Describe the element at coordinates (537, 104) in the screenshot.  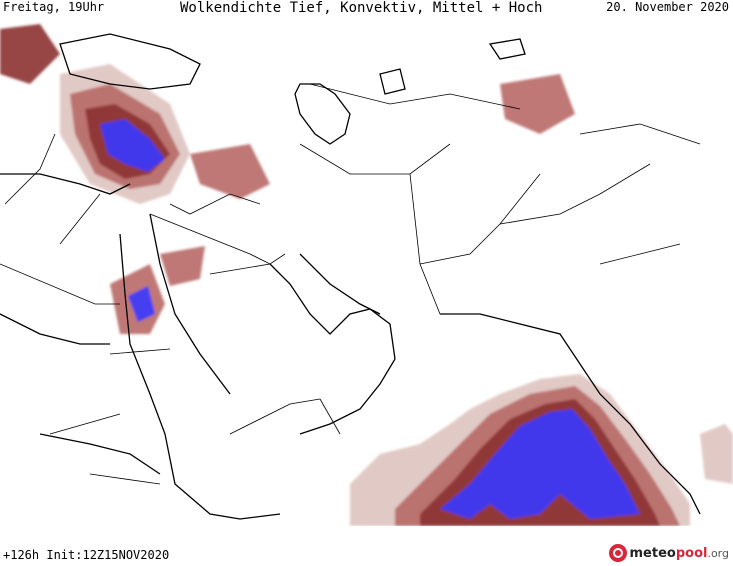
I see `cloud-area-central-asia` at that location.